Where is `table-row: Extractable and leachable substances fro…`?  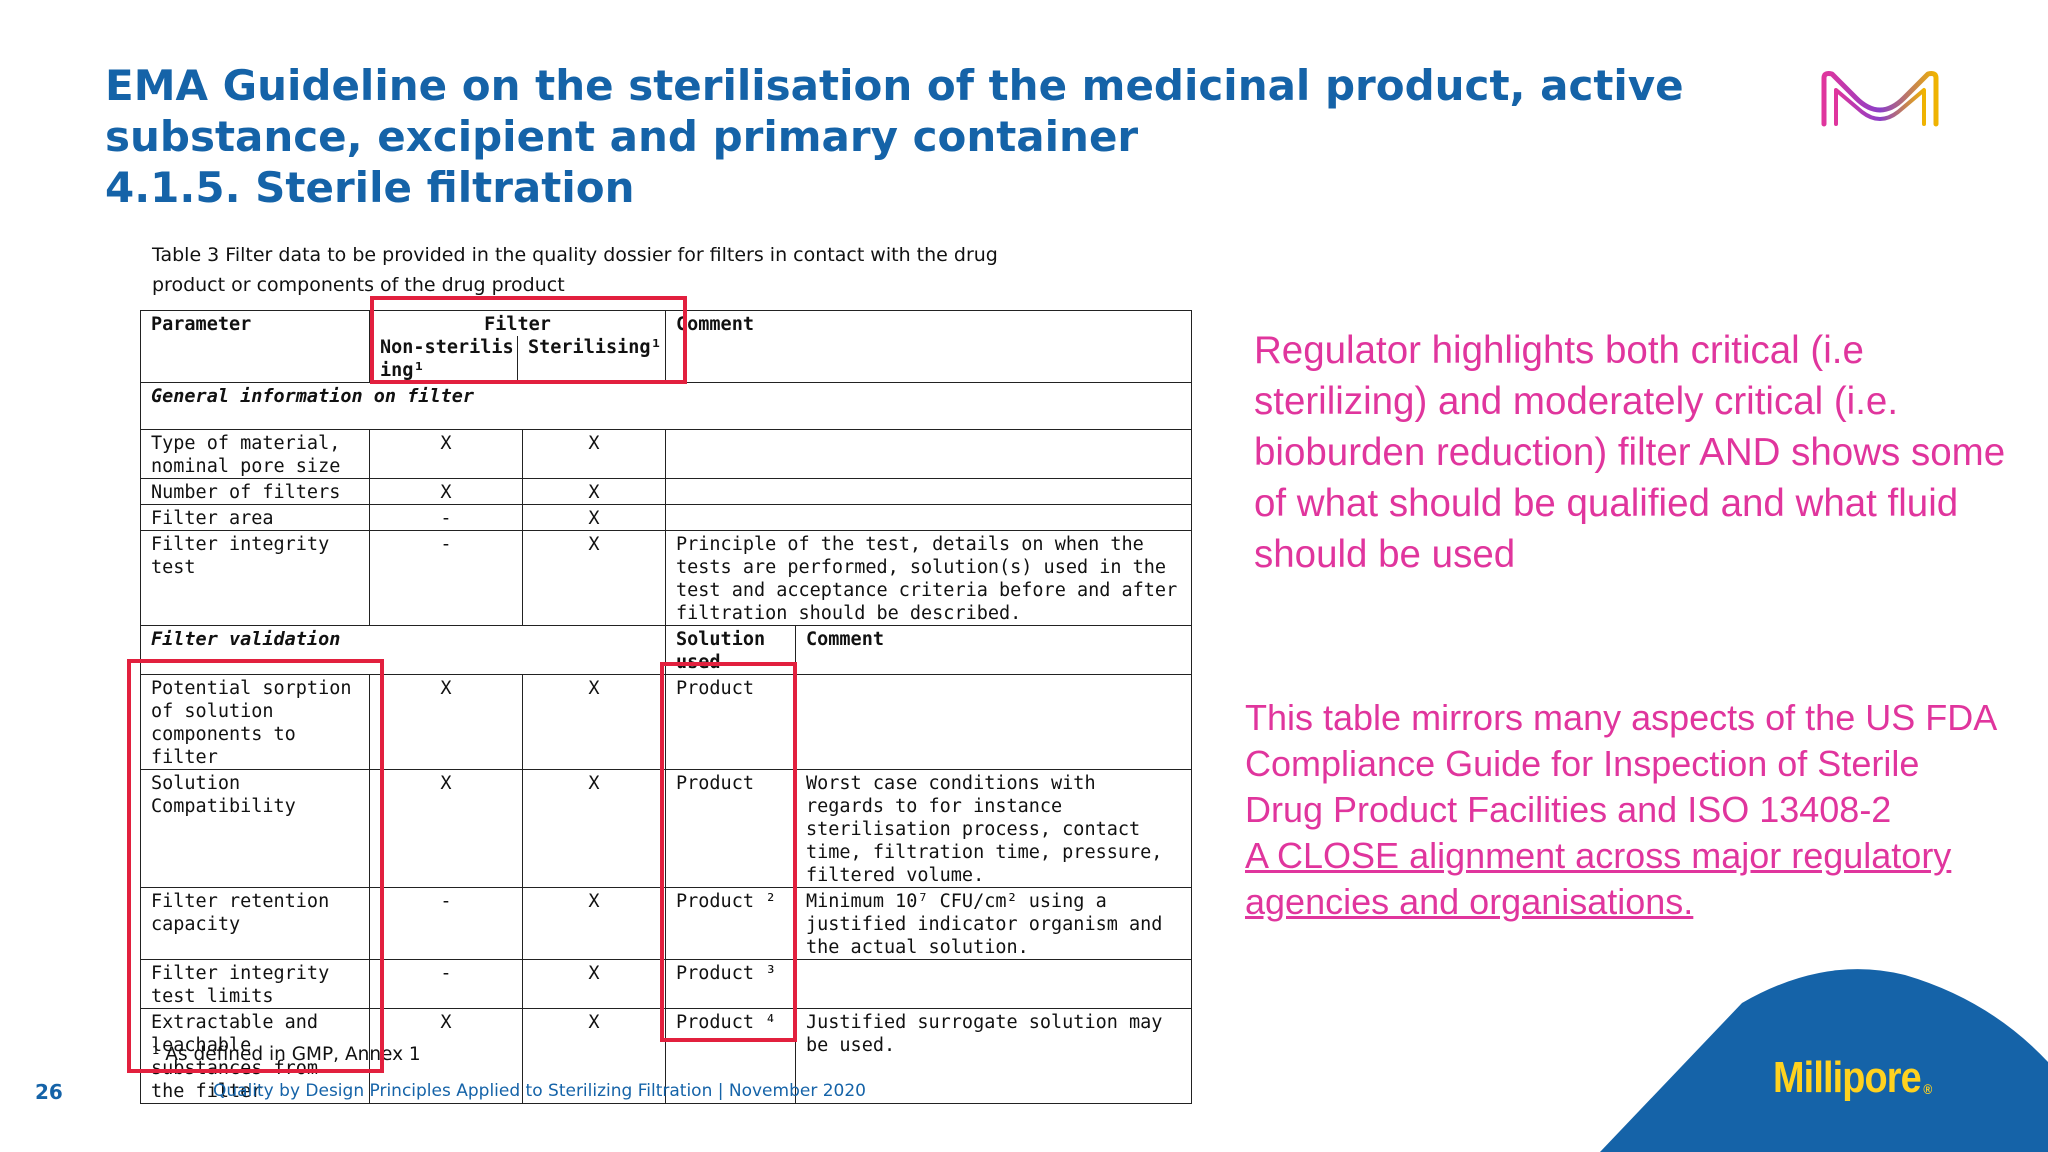
table-row: Extractable and leachable substances fro… is located at coordinates (666, 1056).